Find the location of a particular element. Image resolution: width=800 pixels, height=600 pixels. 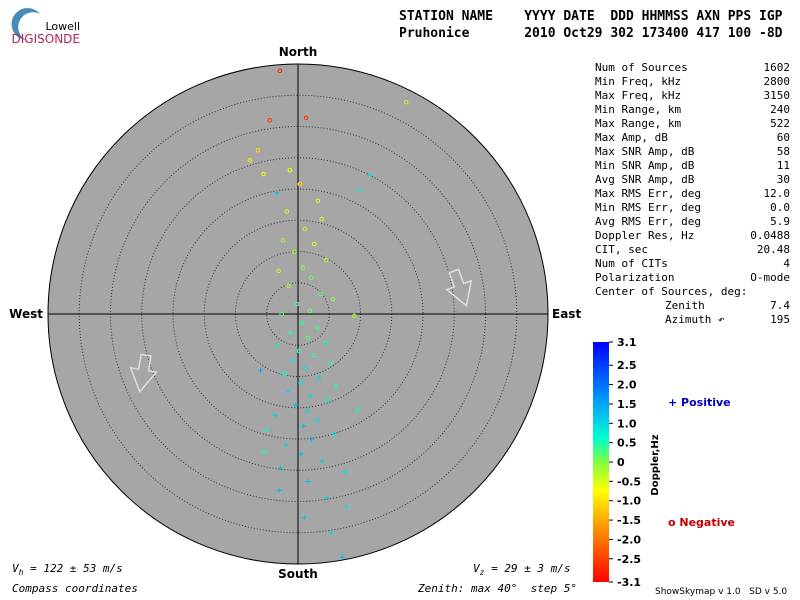

stat-value: 58 is located at coordinates (783, 151).